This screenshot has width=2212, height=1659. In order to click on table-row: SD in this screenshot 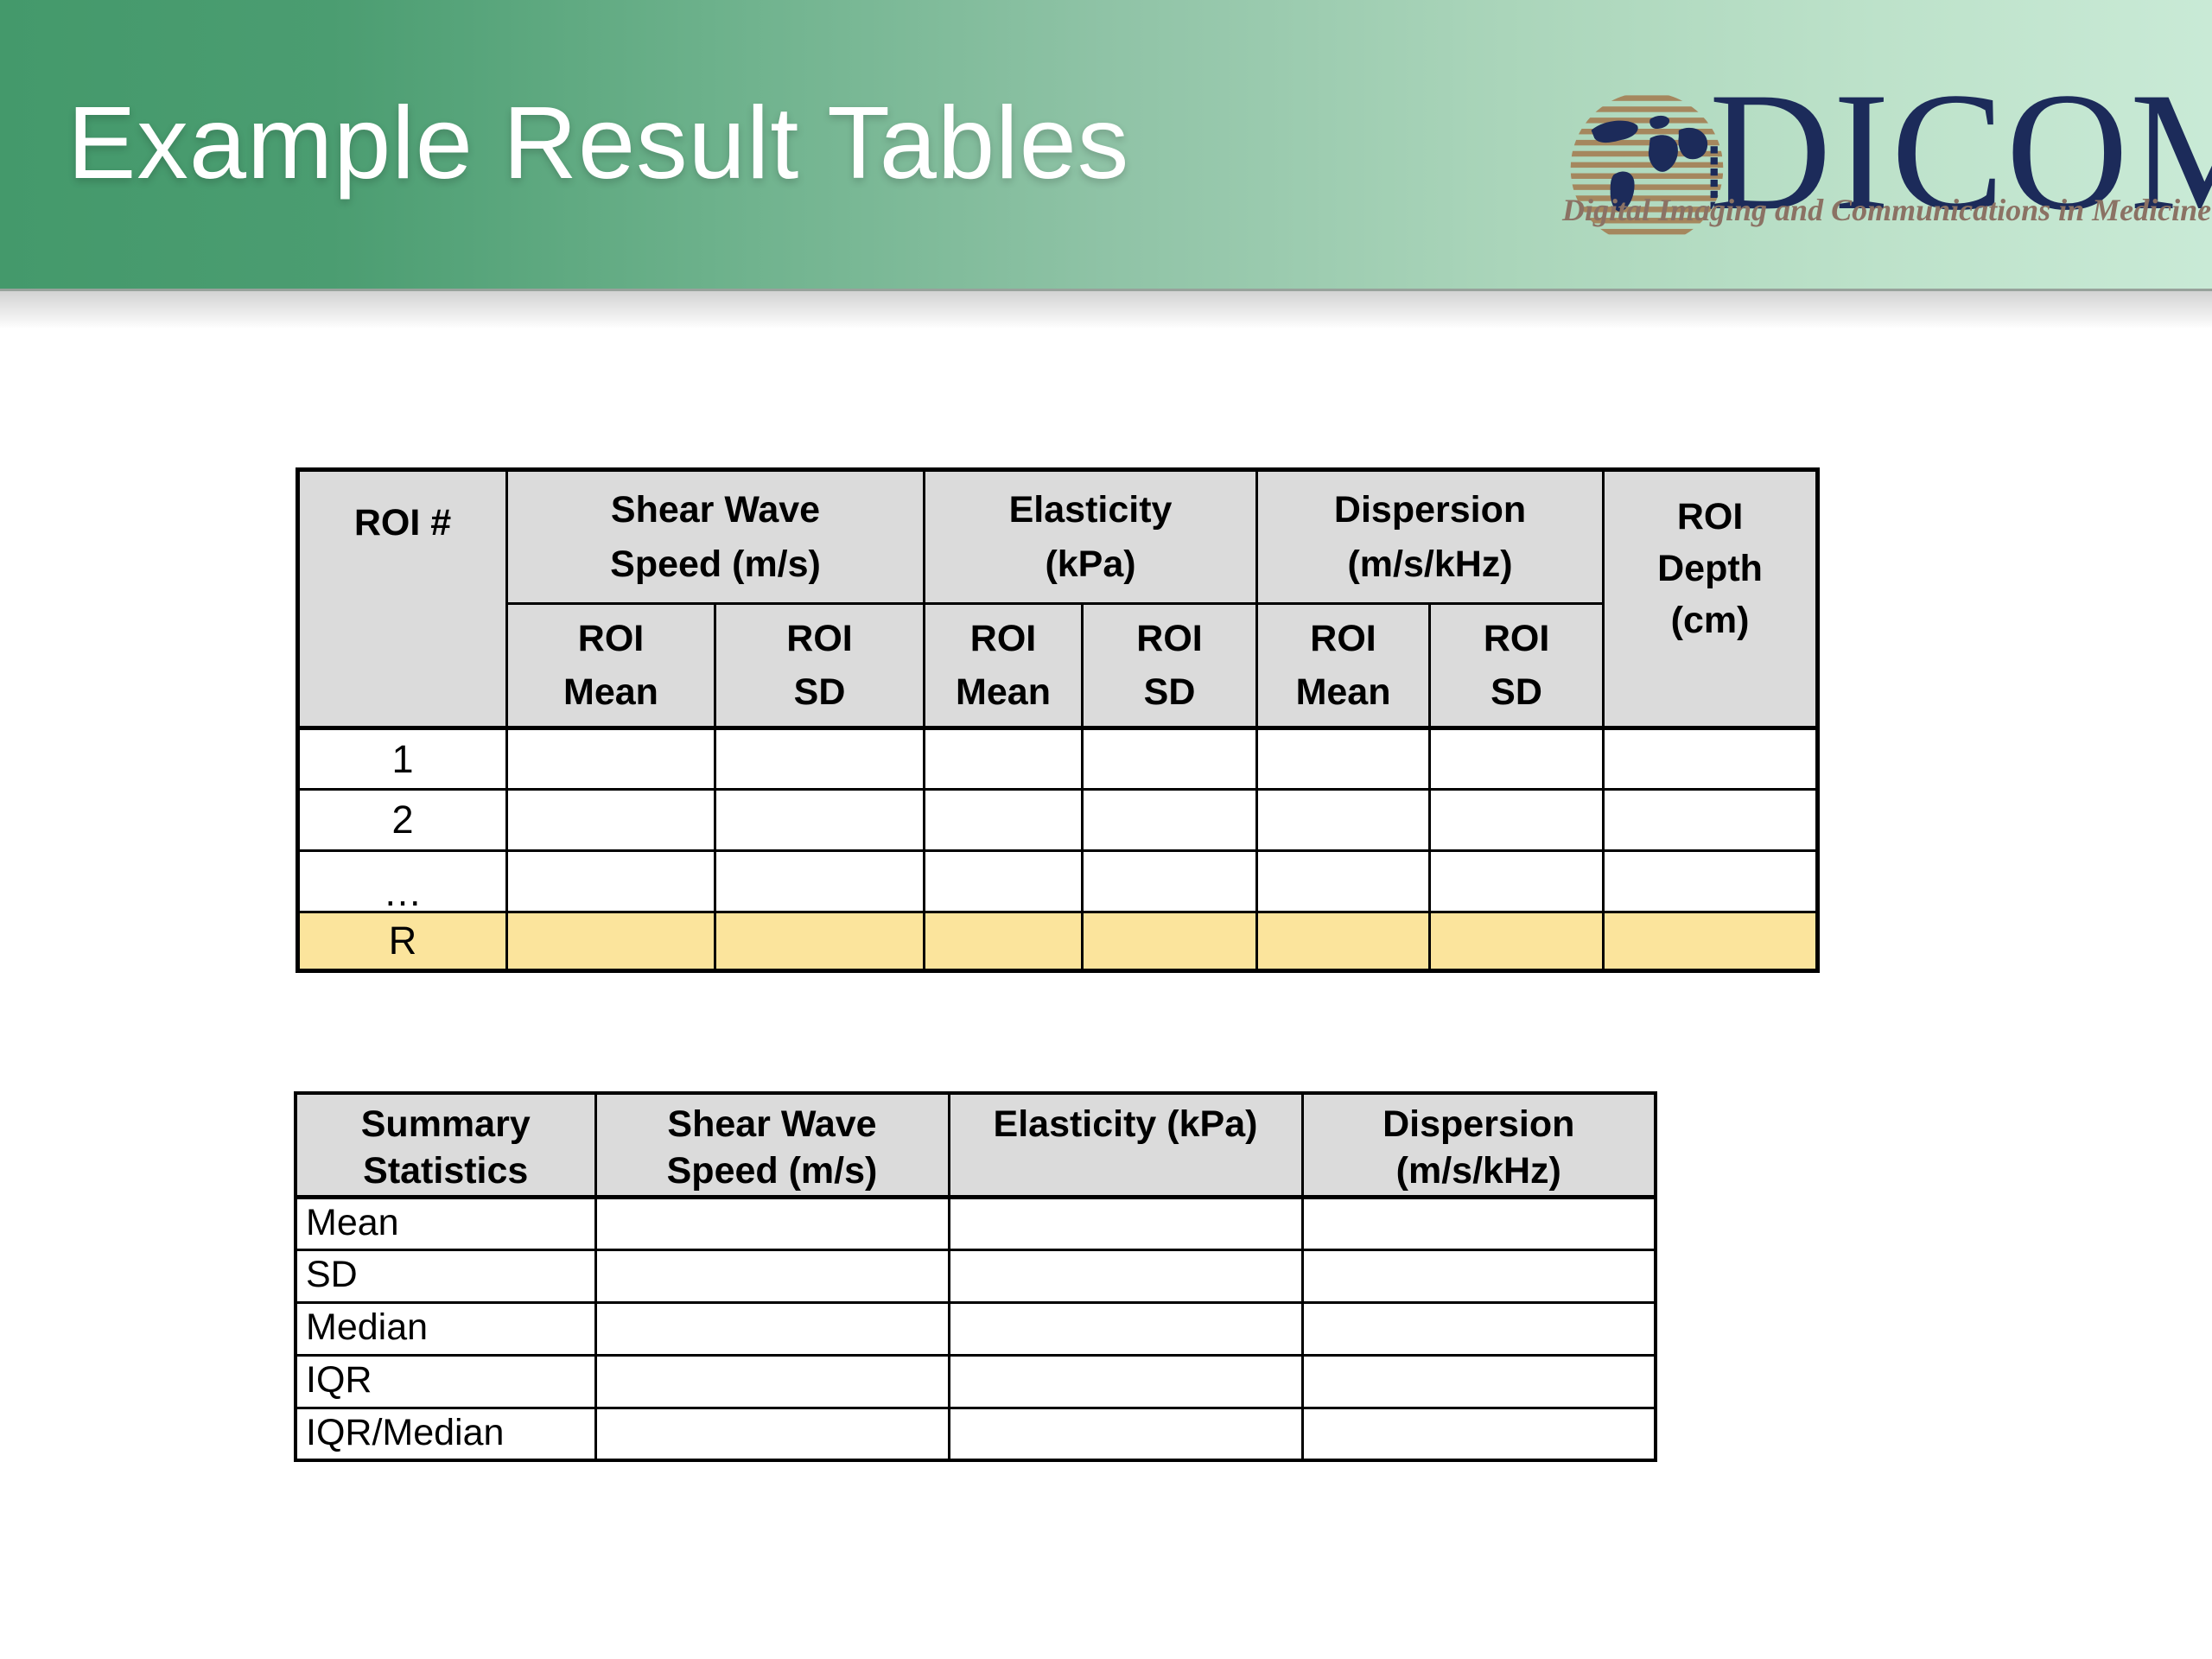, I will do `click(975, 1276)`.